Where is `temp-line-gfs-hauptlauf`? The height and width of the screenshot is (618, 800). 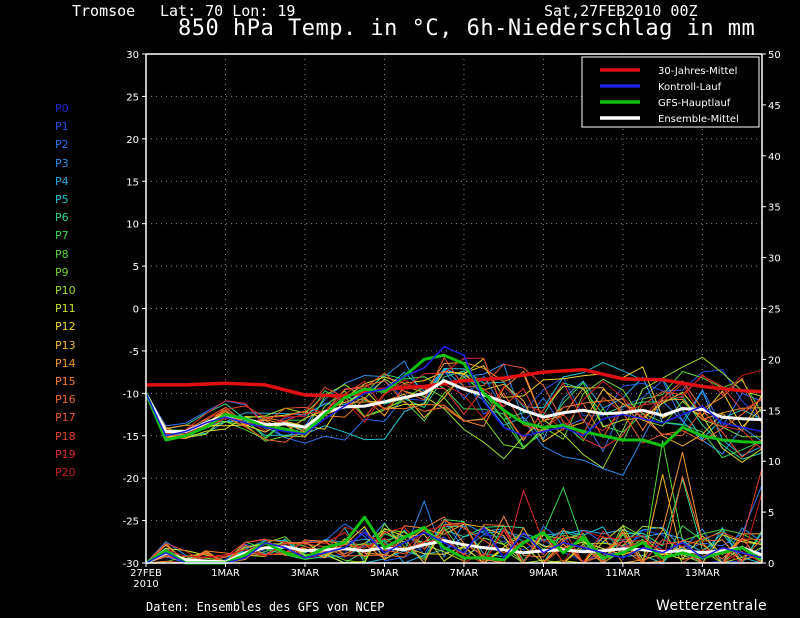 temp-line-gfs-hauptlauf is located at coordinates (453, 400).